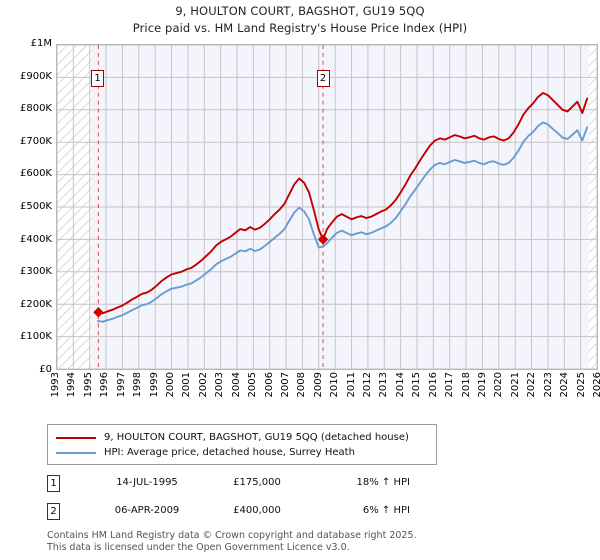 The width and height of the screenshot is (600, 560). Describe the element at coordinates (138, 385) in the screenshot. I see `x-axis-tick: 1998` at that location.